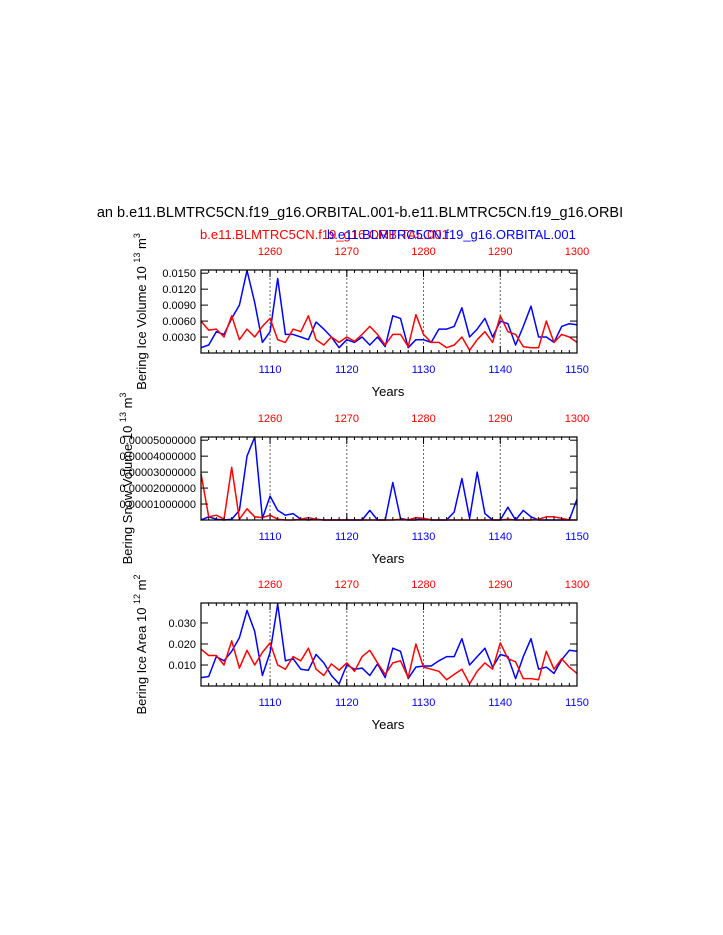 The width and height of the screenshot is (723, 935). Describe the element at coordinates (158, 457) in the screenshot. I see `y-tick-label: 0.00004000000` at that location.